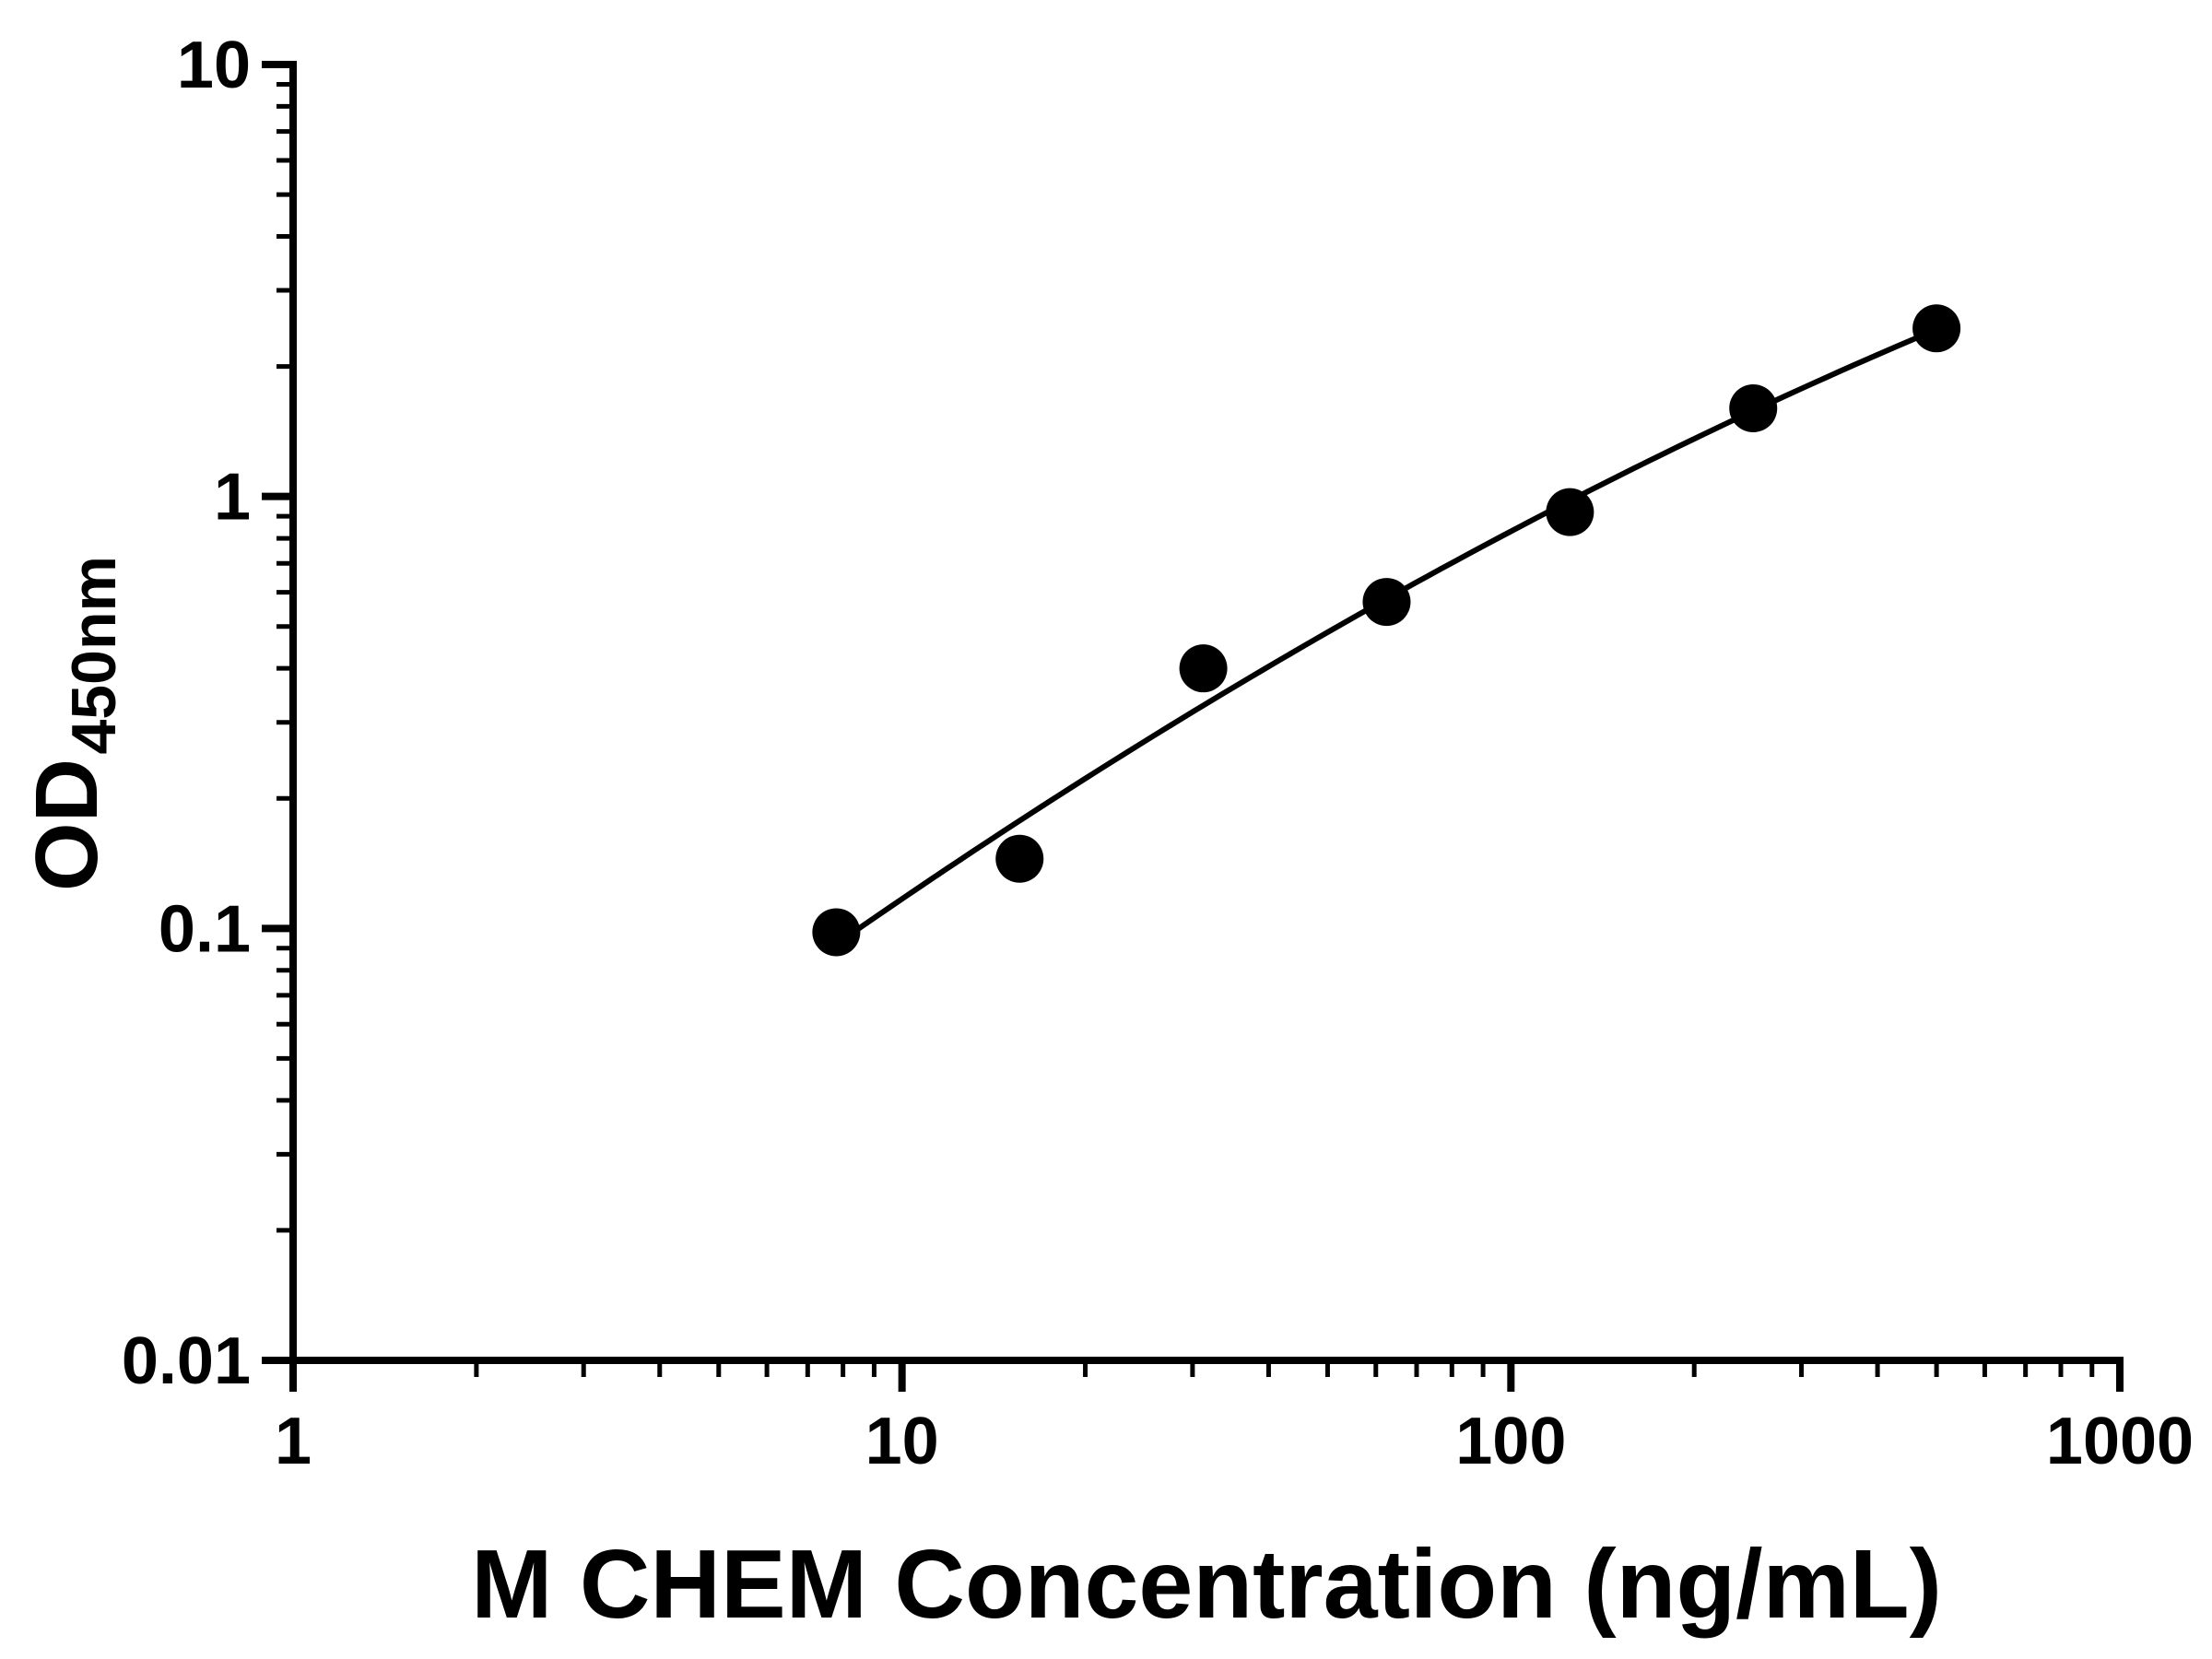 The height and width of the screenshot is (1659, 2212). Describe the element at coordinates (1206, 1584) in the screenshot. I see `x-axis-title: M CHEM Concentration (ng/mL)` at that location.